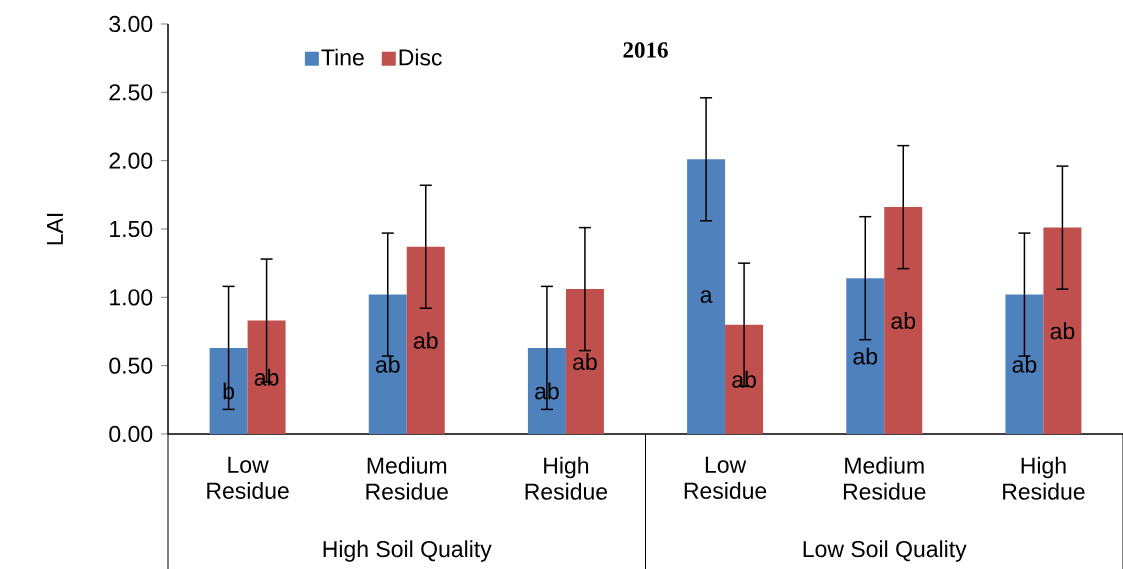  I want to click on text: High Soil Quality, so click(407, 551).